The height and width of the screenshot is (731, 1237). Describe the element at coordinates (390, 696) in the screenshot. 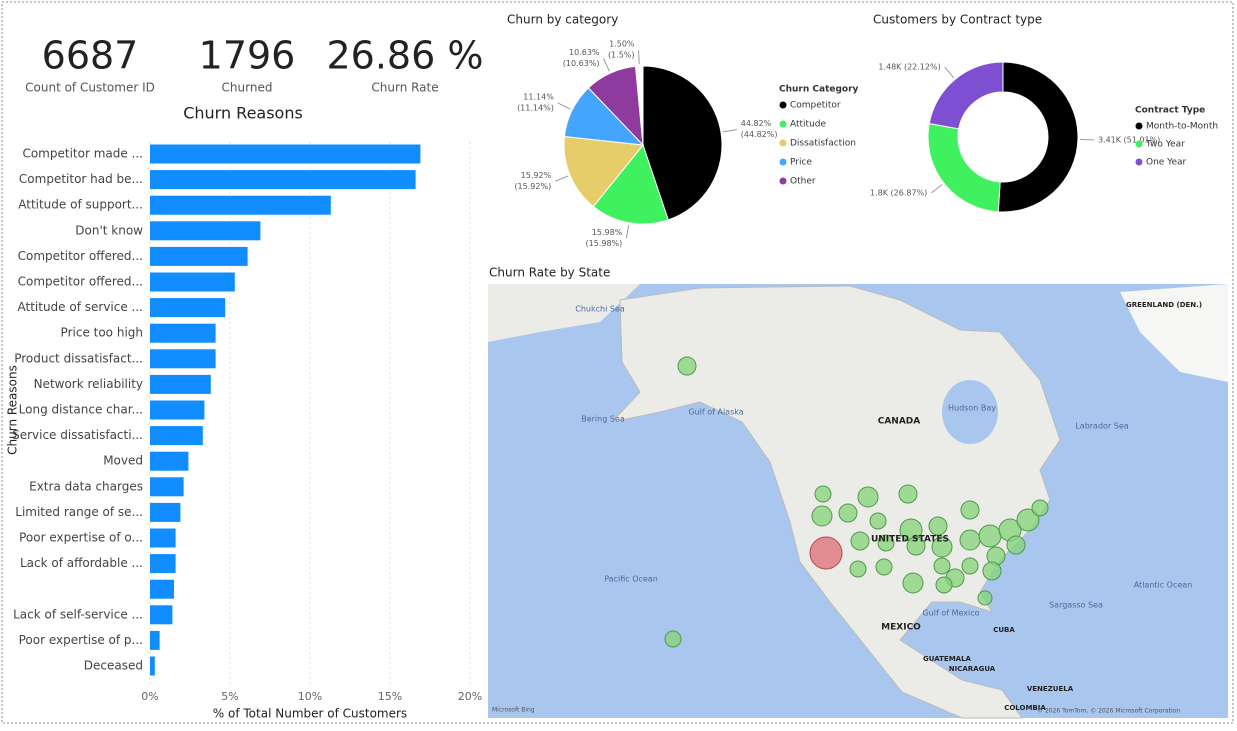

I see `x-tick-label: 15%` at that location.